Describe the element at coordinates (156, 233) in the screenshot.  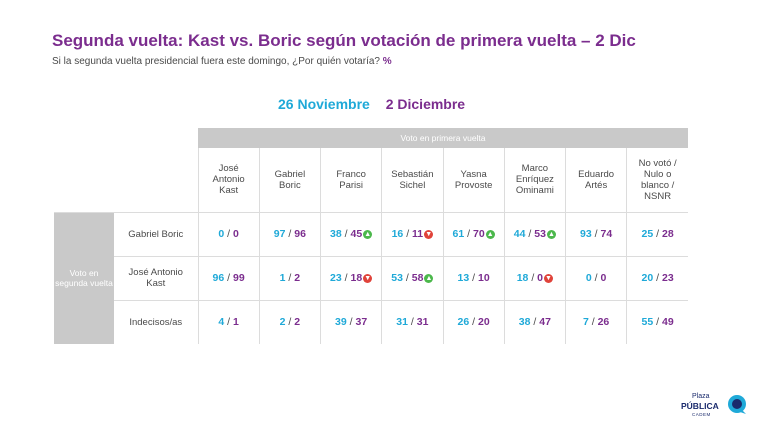
I see `row-label: Gabriel Boric` at that location.